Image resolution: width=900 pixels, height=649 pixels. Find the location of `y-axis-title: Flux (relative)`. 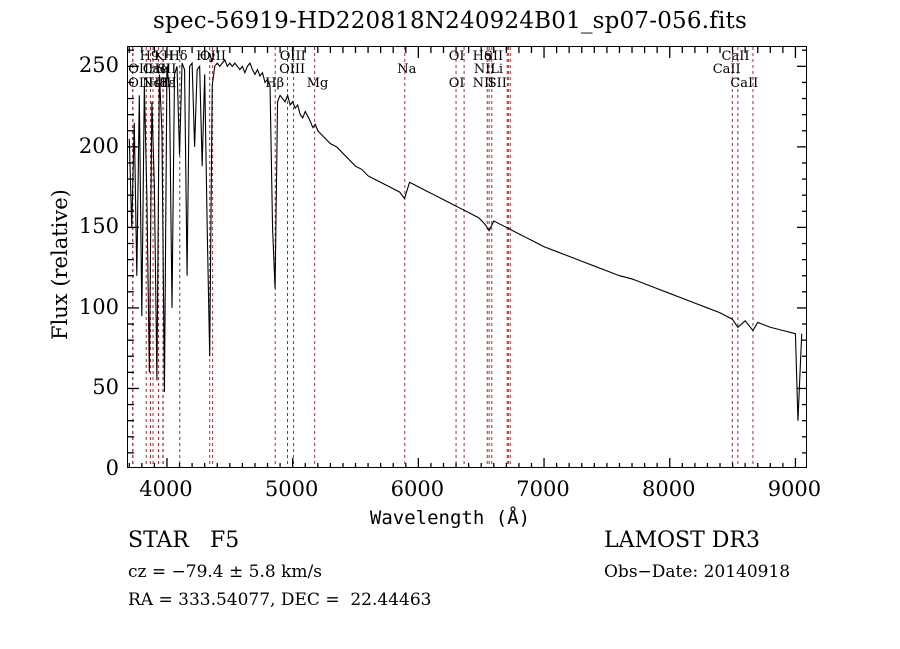

y-axis-title: Flux (relative) is located at coordinates (60, 264).